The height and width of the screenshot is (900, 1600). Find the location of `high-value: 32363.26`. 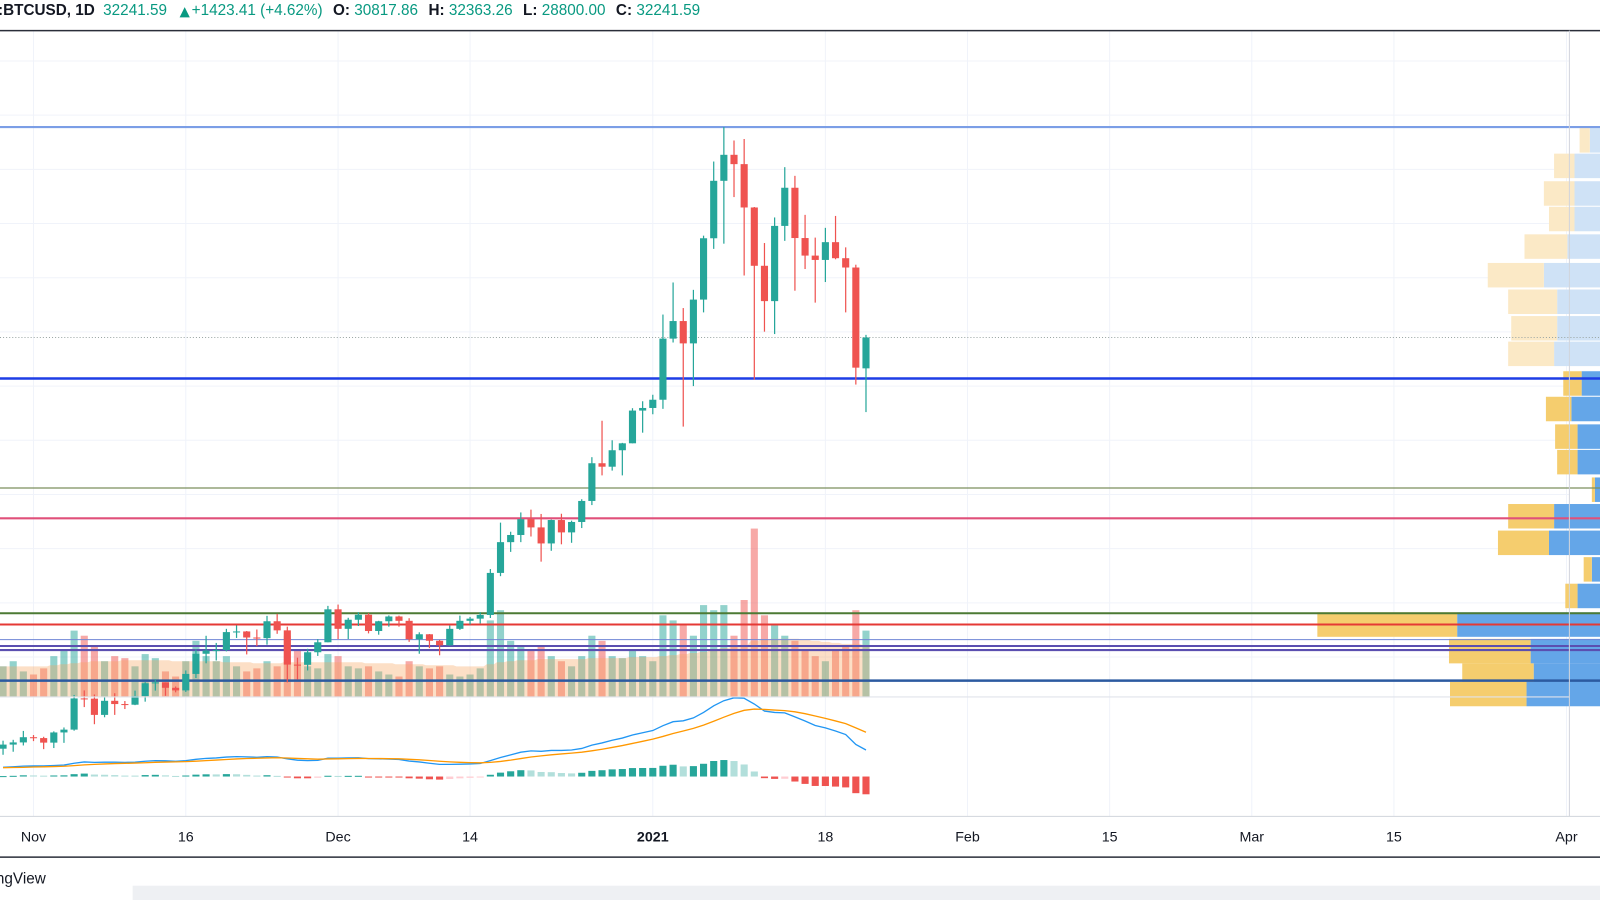

high-value: 32363.26 is located at coordinates (481, 10).